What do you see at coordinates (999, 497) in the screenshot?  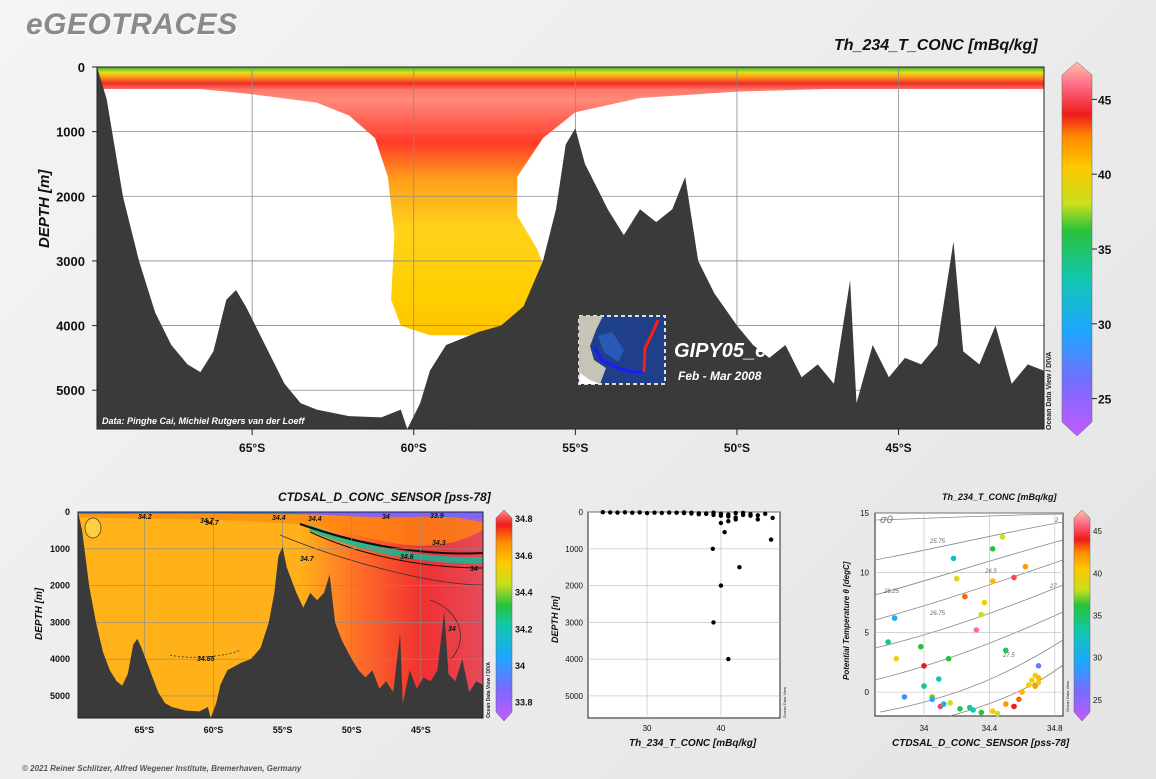 I see `ts-chart-title: Th_234_T_CONC [mBq/kg]` at bounding box center [999, 497].